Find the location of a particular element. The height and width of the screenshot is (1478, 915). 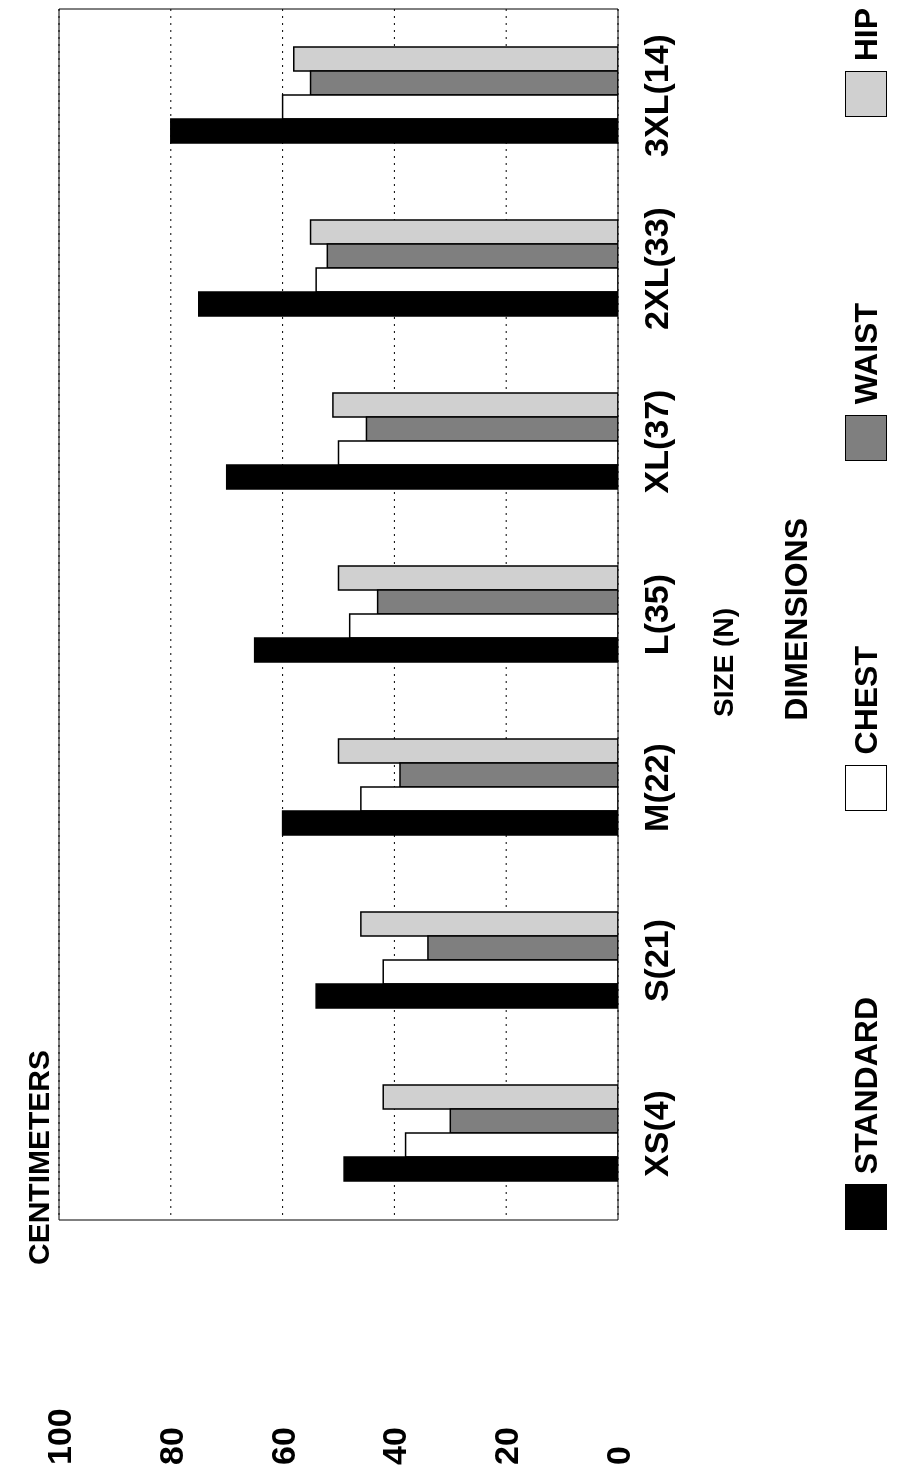

x-tick-label: 20 is located at coordinates (506, 1446).